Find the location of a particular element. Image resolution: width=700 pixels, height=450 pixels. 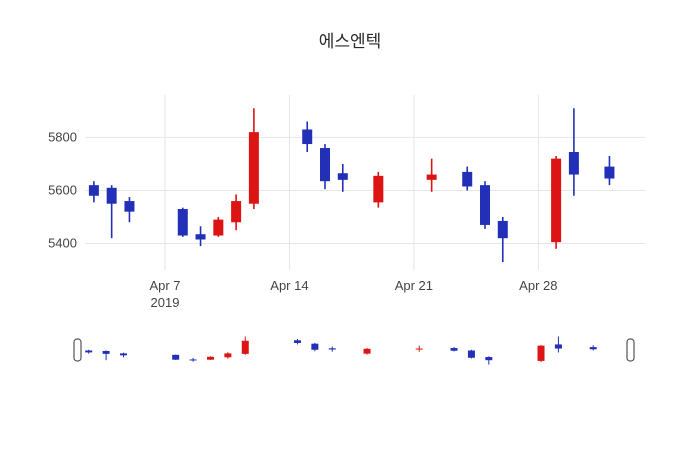

x-tick-label: Apr 28 is located at coordinates (538, 285).